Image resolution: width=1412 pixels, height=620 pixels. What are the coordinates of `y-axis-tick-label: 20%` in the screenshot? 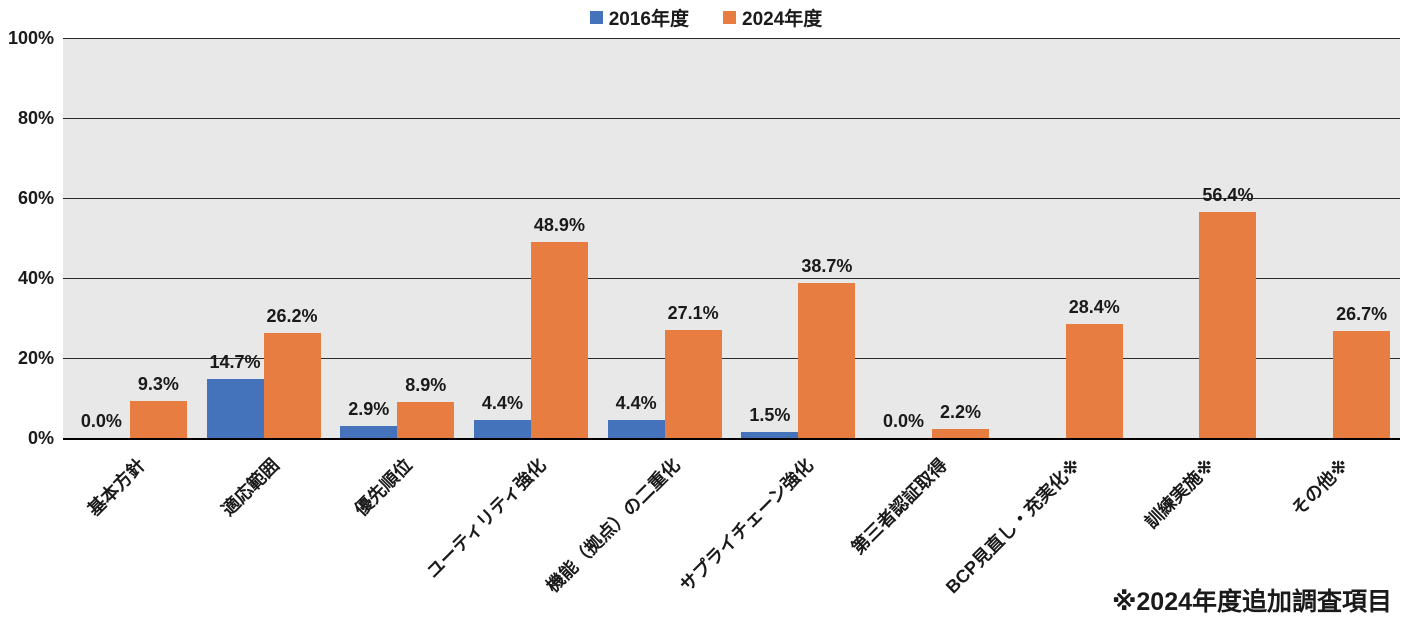 It's located at (35, 358).